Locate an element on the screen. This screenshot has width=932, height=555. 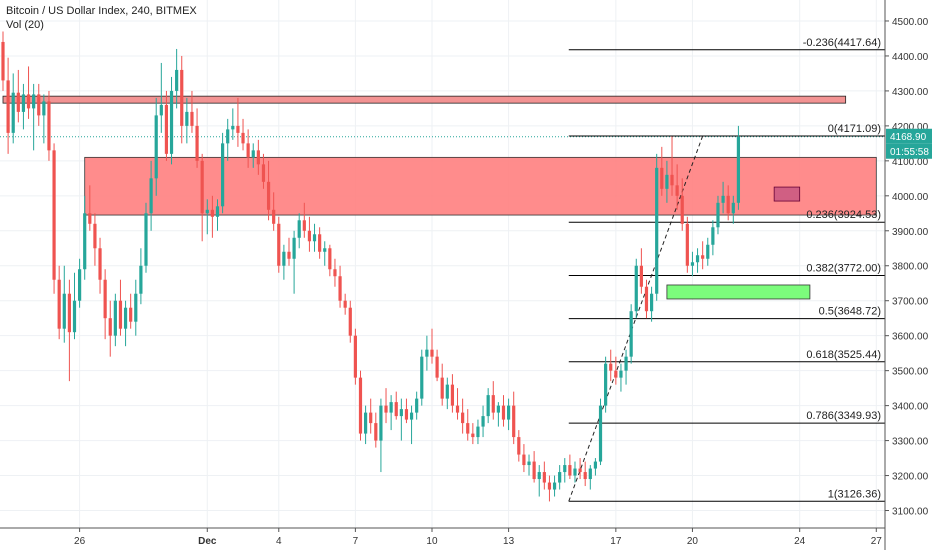
price-tick-label: 3300.00 is located at coordinates (910, 442).